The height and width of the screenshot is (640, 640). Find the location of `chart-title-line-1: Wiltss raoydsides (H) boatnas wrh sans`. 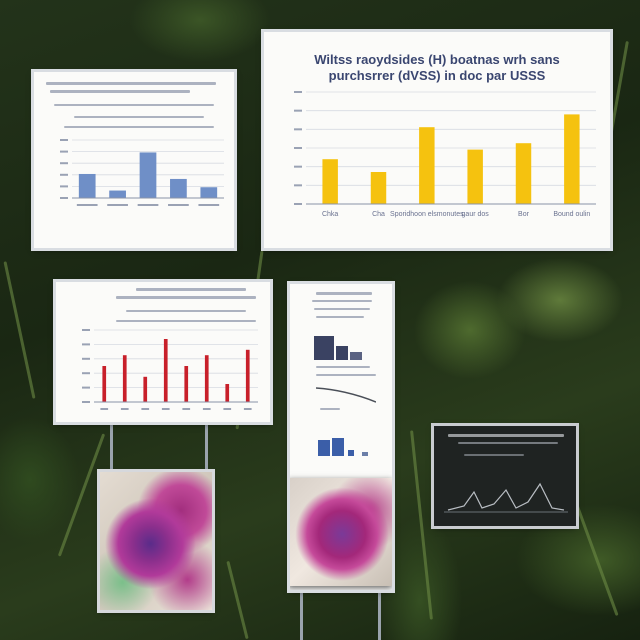

chart-title-line-1: Wiltss raoydsides (H) boatnas wrh sans is located at coordinates (437, 60).